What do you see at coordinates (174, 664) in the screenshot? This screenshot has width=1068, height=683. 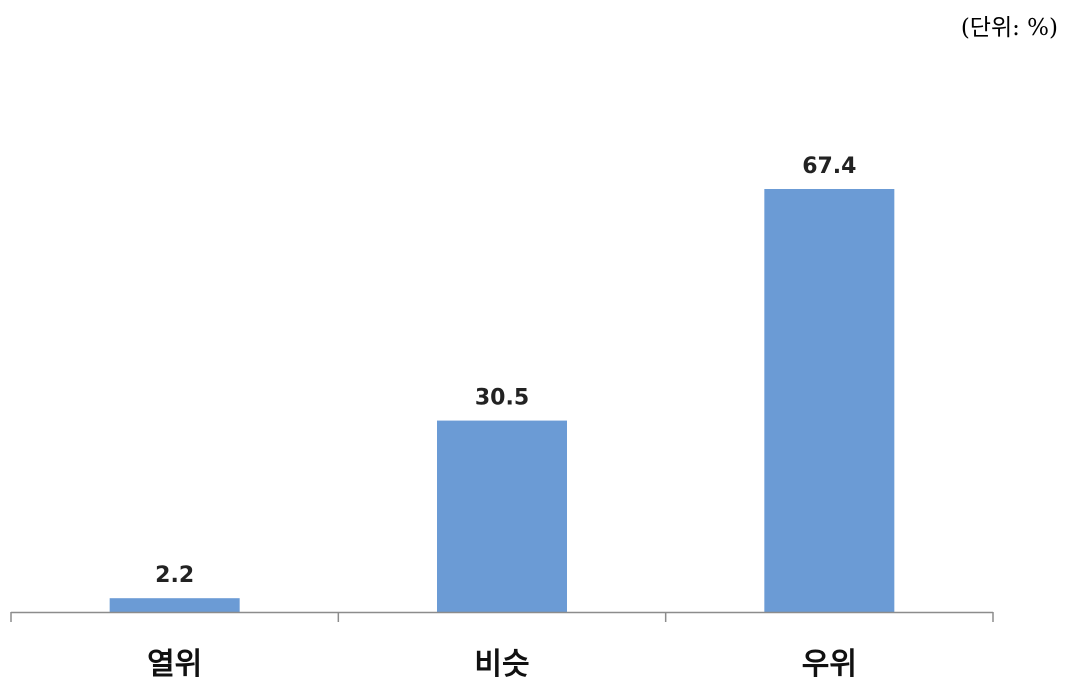 I see `category-label-1: 열위` at bounding box center [174, 664].